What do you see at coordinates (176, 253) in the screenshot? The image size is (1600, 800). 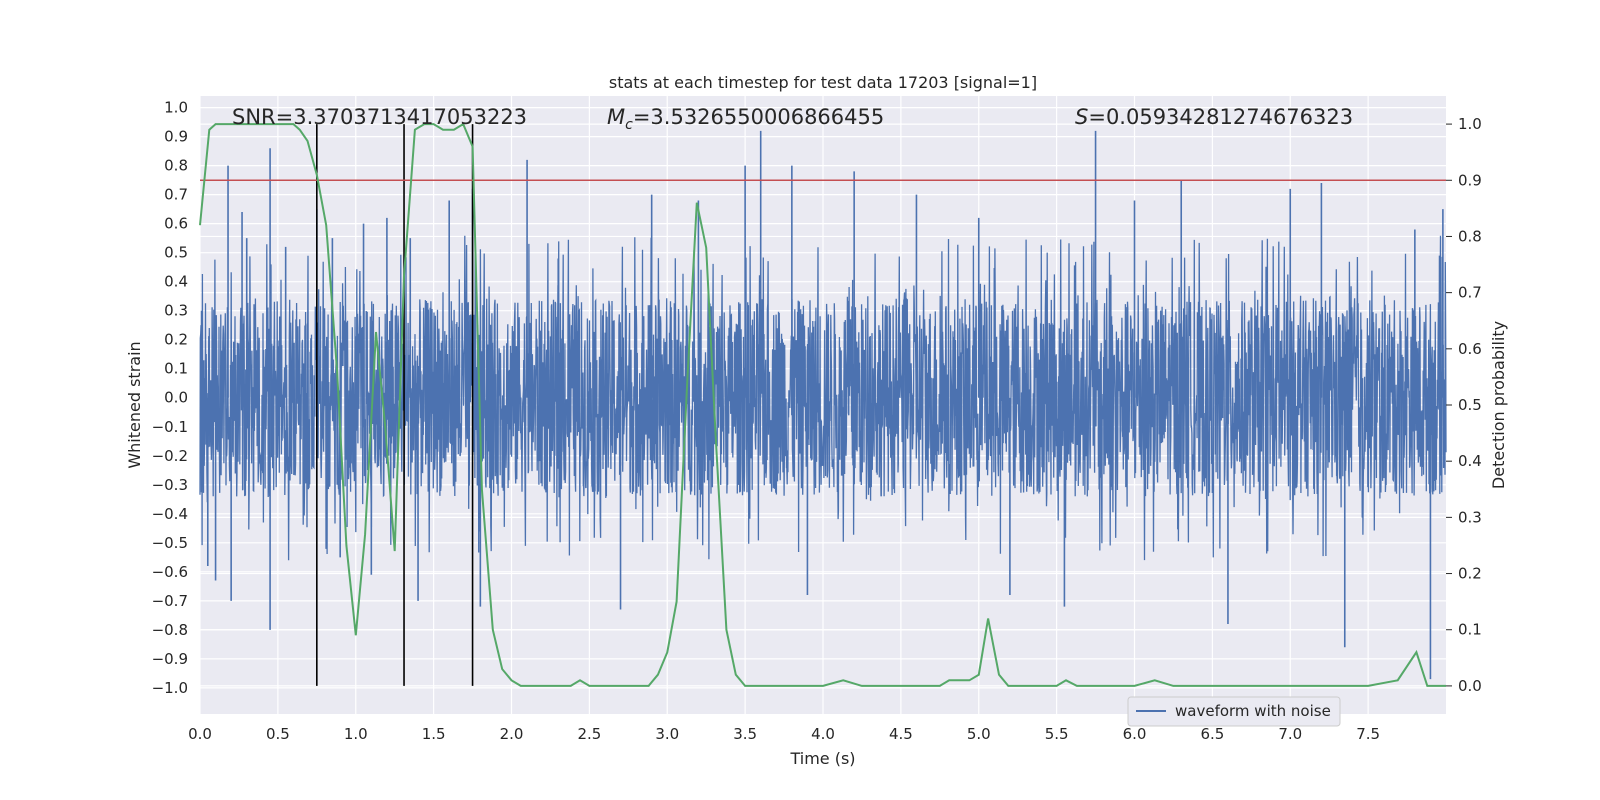 I see `y-tick-label: 0.5` at bounding box center [176, 253].